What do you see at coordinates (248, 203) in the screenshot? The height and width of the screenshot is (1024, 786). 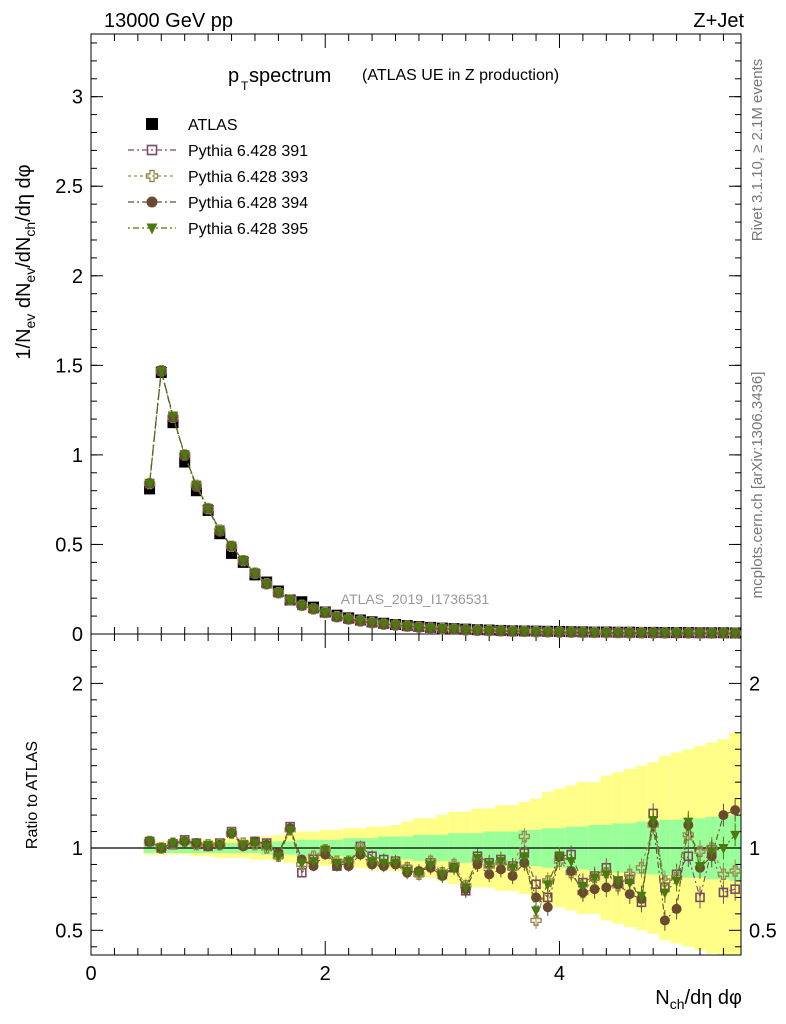 I see `legend-label: Pythia 6.428 394` at bounding box center [248, 203].